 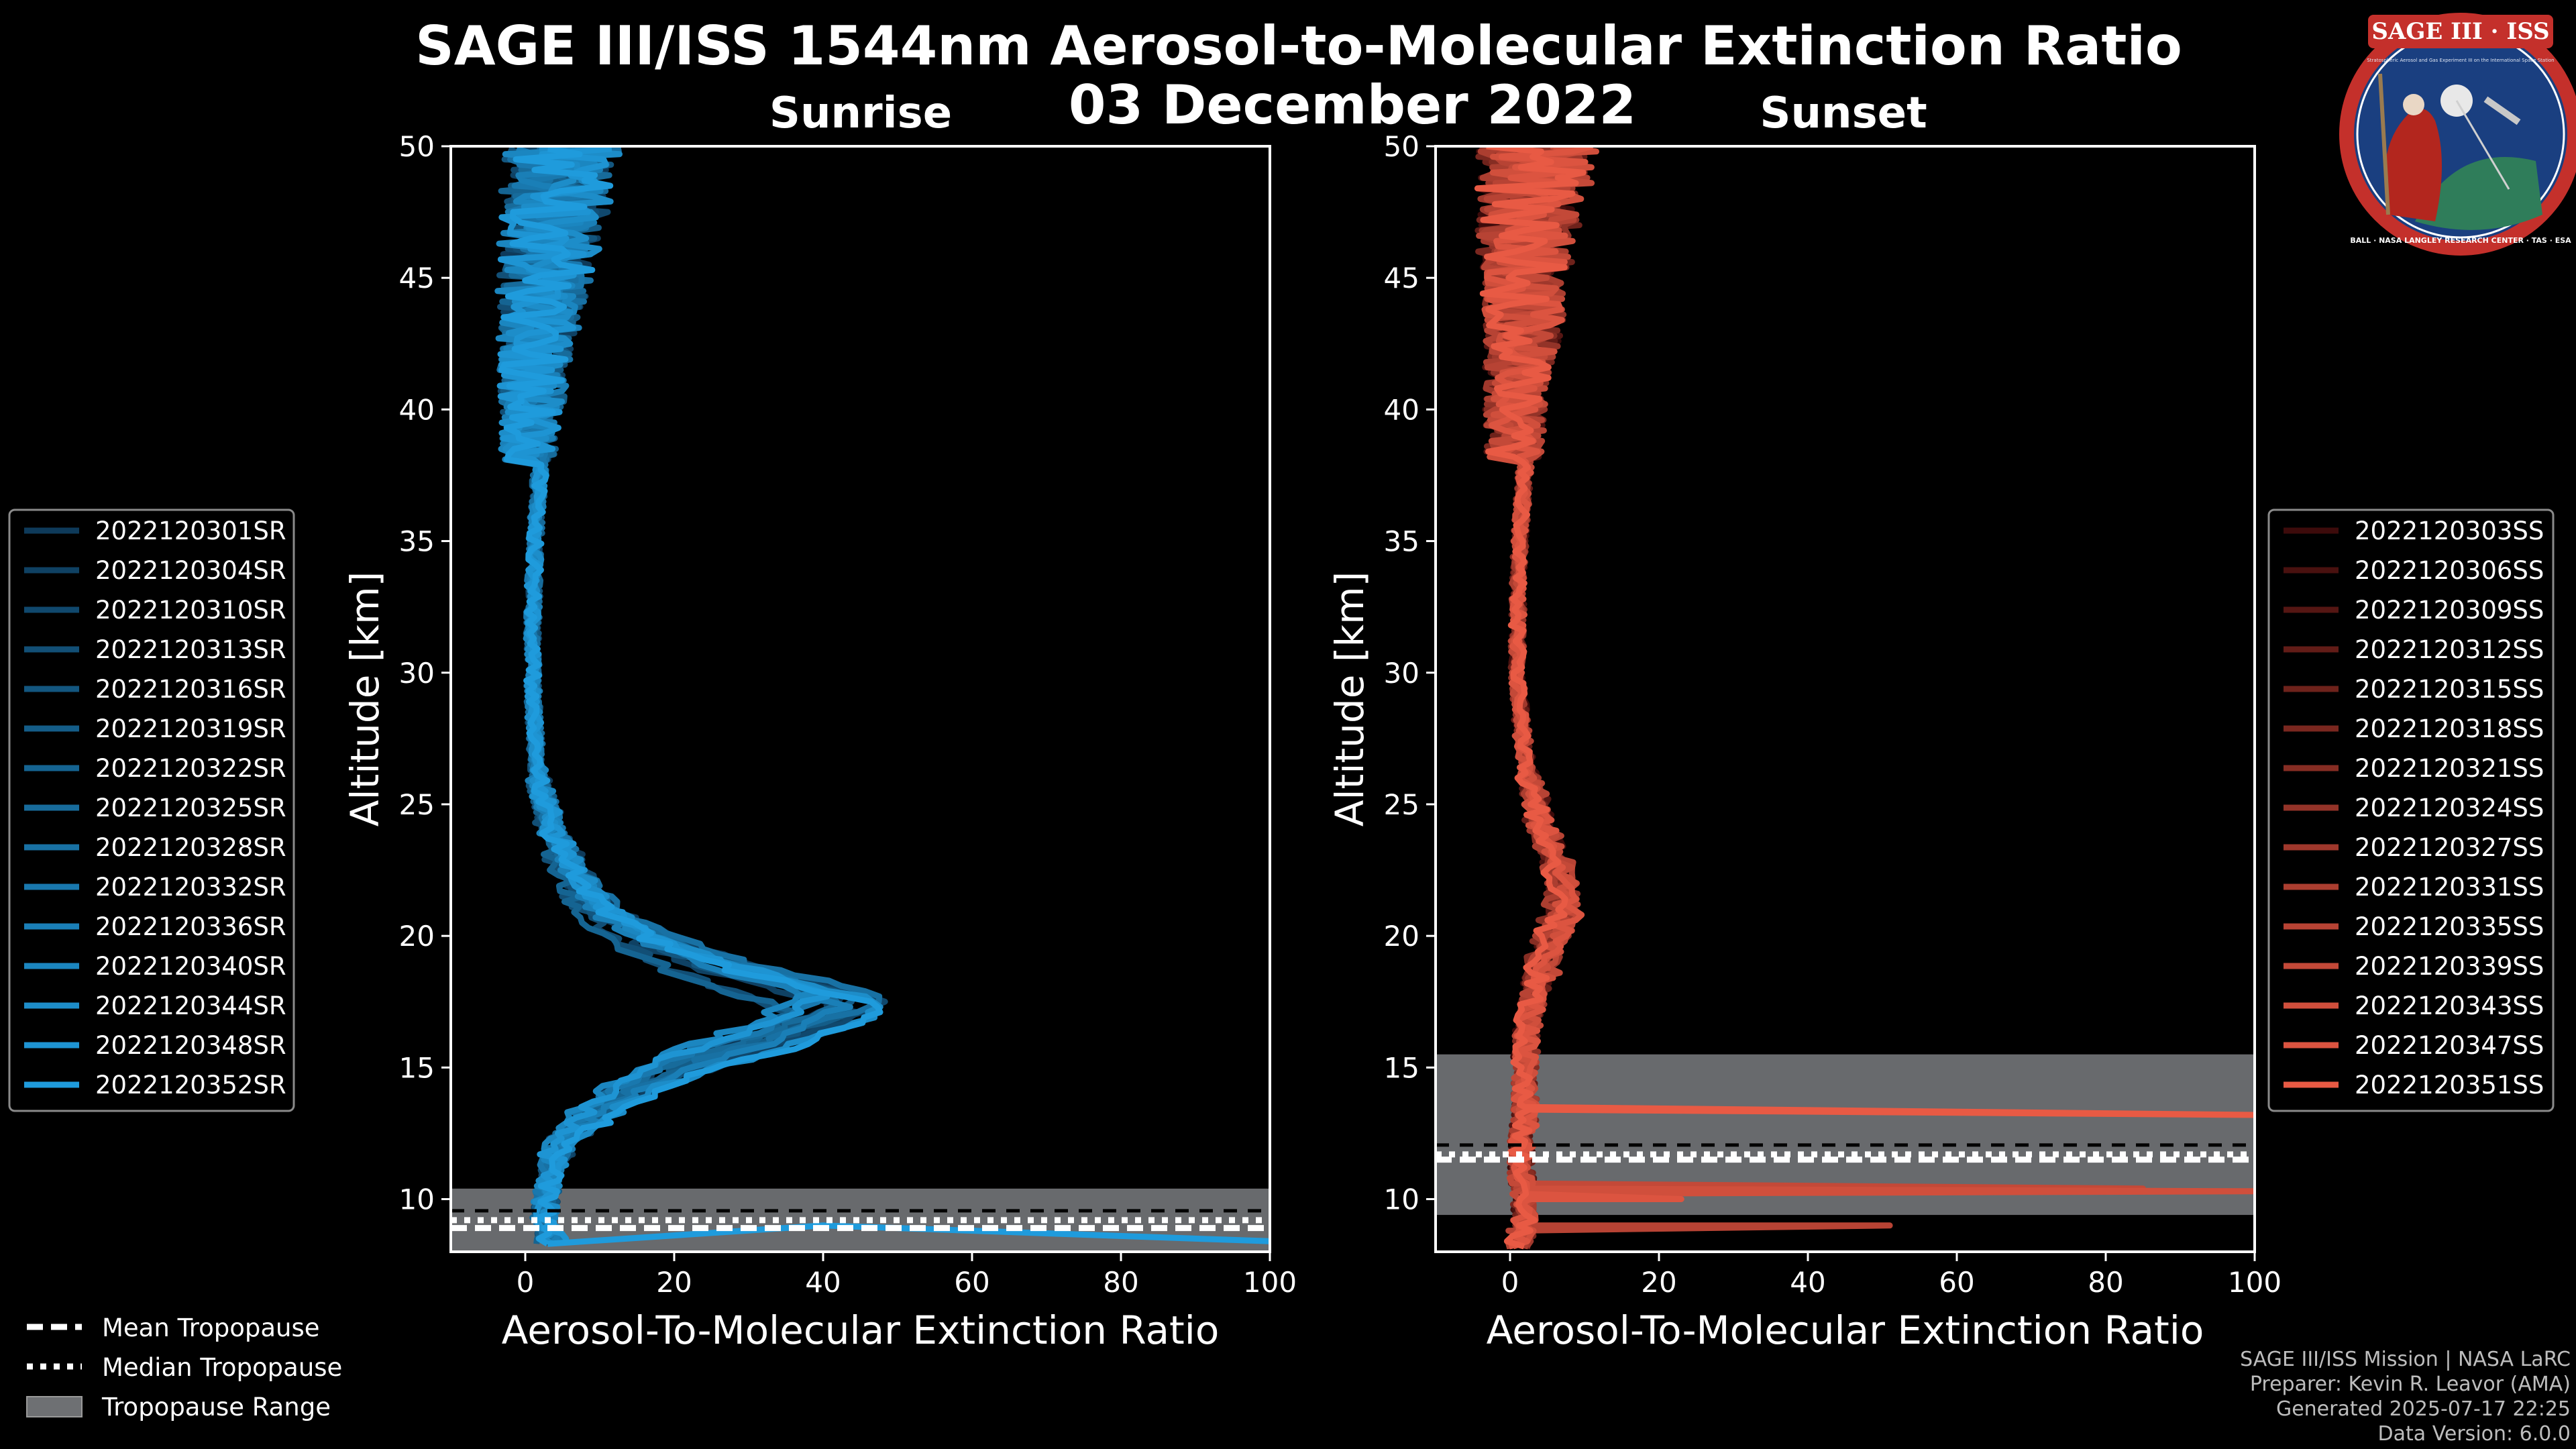 What do you see at coordinates (1401, 146) in the screenshot?
I see `sunset-ytick-label: 50` at bounding box center [1401, 146].